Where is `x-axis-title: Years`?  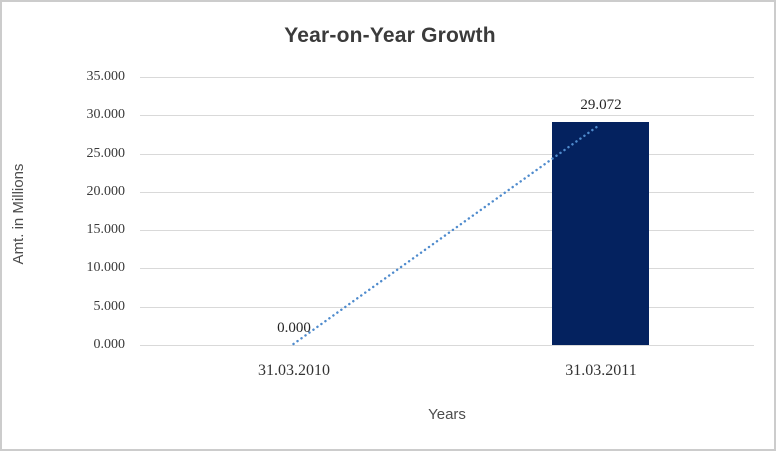
x-axis-title: Years is located at coordinates (447, 414).